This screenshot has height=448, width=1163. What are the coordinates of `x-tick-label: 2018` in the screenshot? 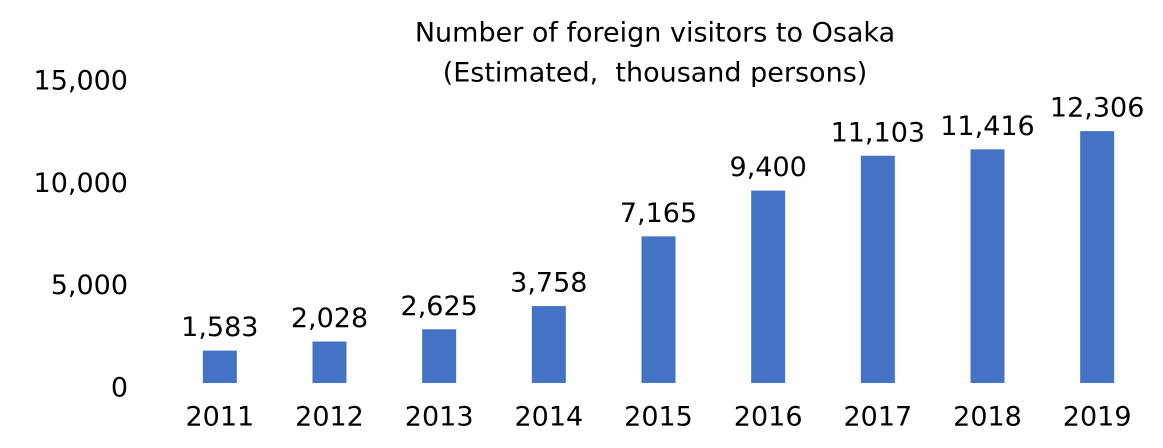 It's located at (987, 417).